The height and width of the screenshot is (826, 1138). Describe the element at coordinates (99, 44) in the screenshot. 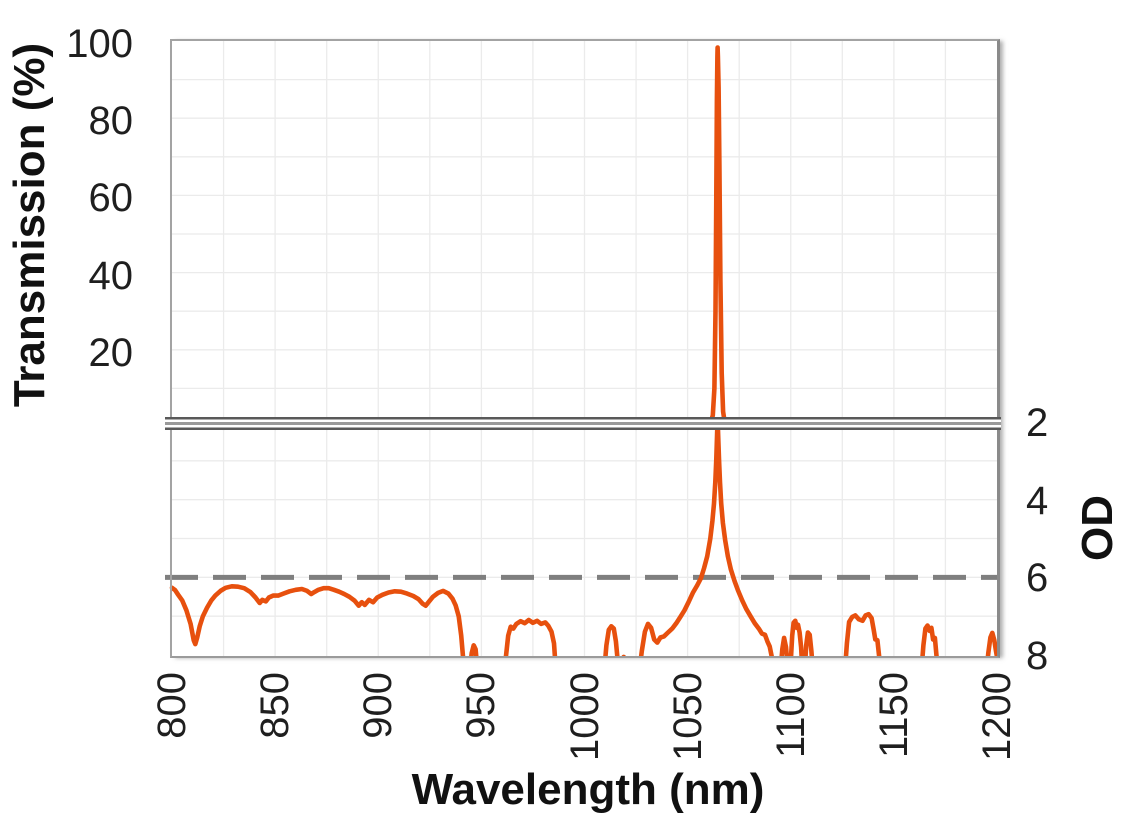

I see `left-axis-tick-label: 100` at that location.